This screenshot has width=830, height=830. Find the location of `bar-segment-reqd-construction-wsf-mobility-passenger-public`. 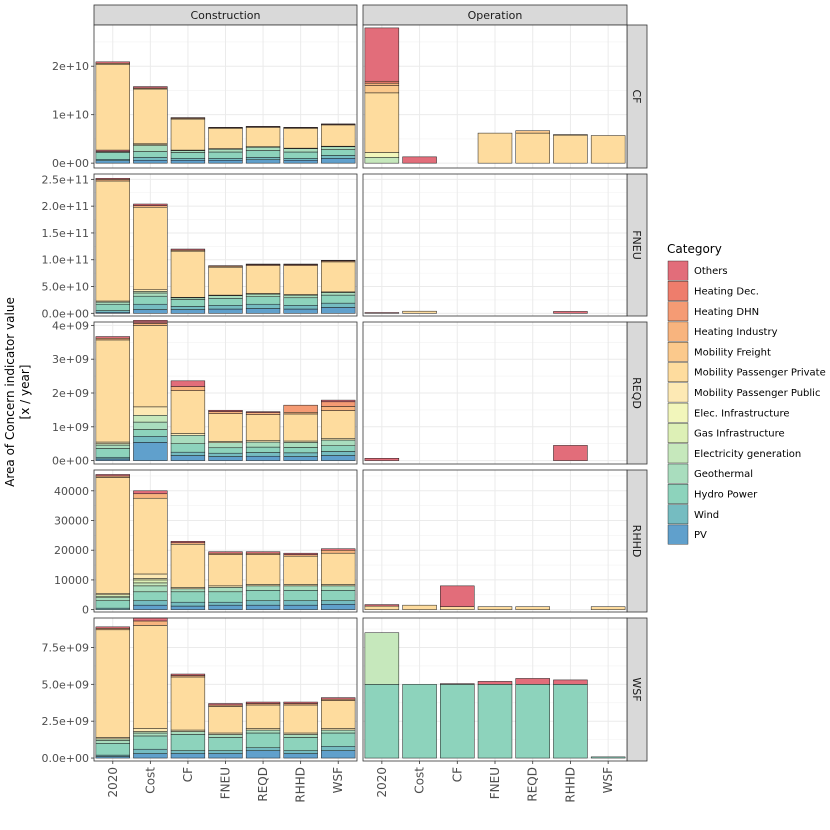

bar-segment-reqd-construction-wsf-mobility-passenger-public is located at coordinates (338, 439).